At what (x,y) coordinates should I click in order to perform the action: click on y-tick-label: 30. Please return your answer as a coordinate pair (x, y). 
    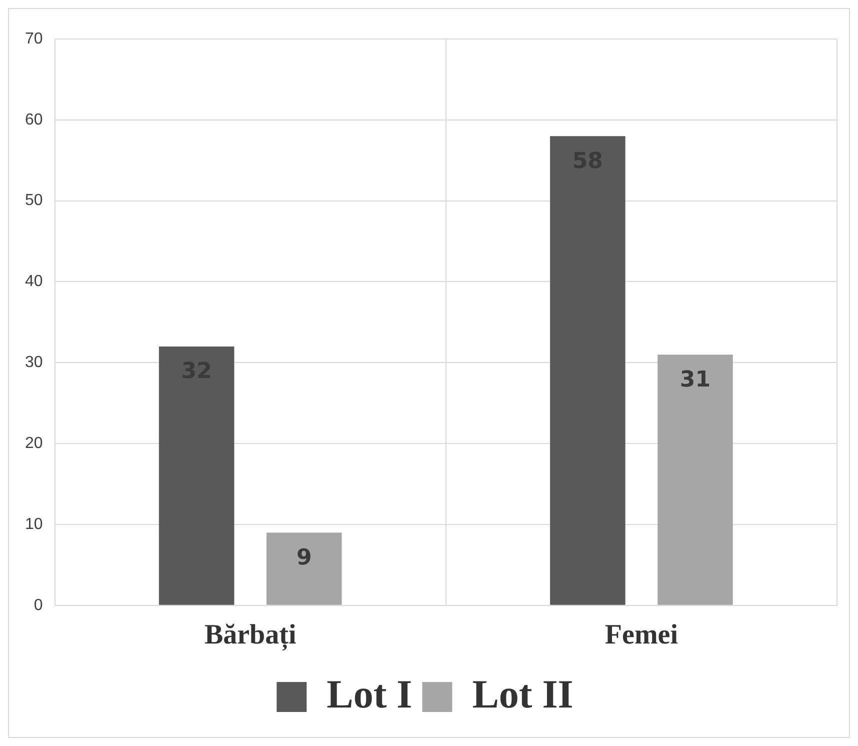
    Looking at the image, I should click on (34, 363).